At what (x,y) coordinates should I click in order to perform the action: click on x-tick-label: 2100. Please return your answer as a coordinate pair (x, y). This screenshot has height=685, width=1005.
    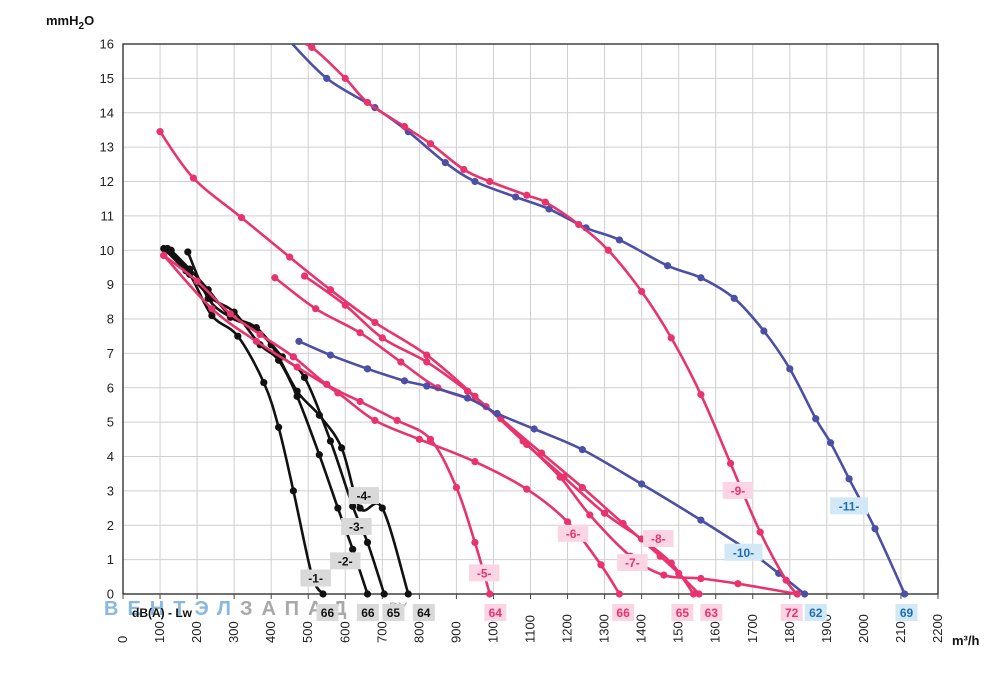
    Looking at the image, I should click on (900, 628).